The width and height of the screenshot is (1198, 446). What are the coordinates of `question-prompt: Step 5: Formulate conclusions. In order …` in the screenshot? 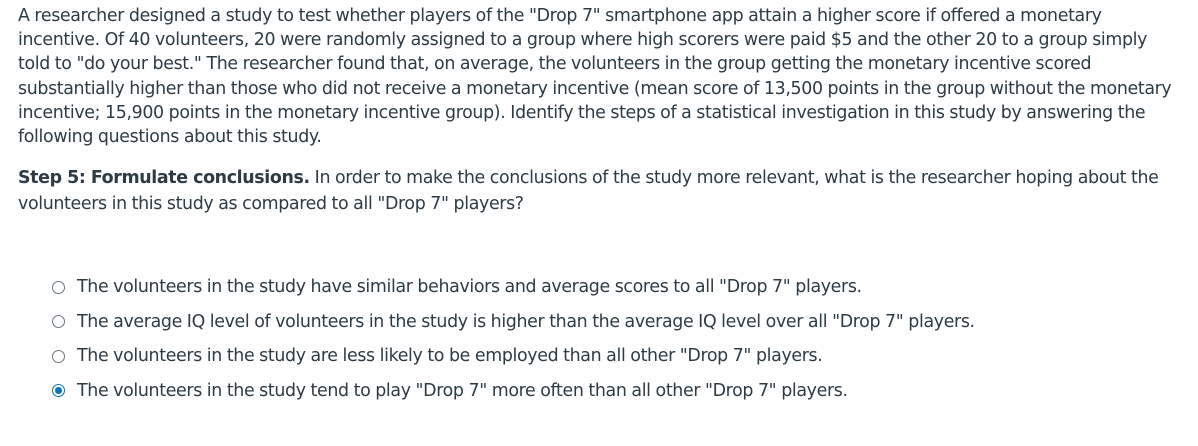 It's located at (599, 191).